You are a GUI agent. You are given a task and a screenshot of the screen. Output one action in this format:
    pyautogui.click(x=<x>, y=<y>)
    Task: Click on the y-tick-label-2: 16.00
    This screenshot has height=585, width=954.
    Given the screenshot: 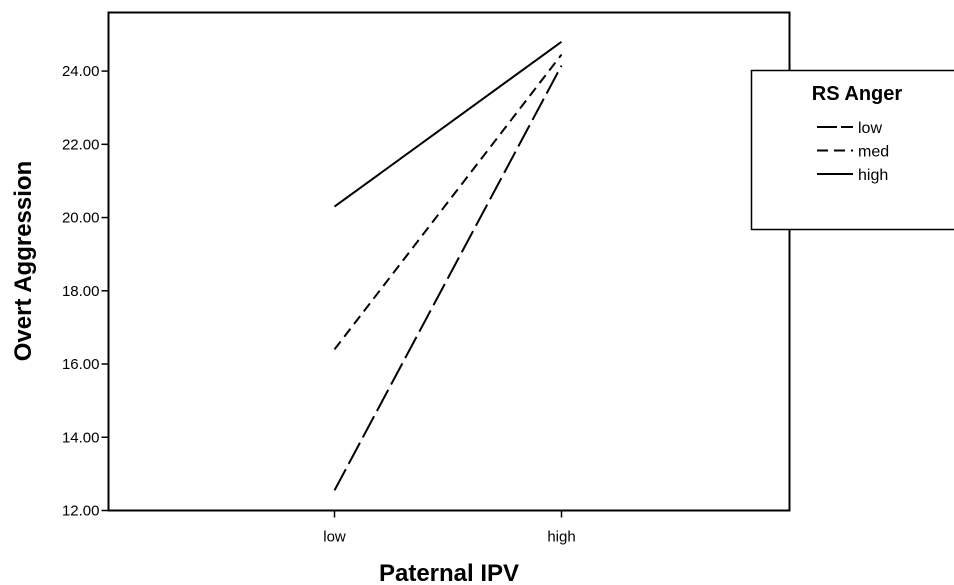 What is the action you would take?
    pyautogui.click(x=81, y=364)
    